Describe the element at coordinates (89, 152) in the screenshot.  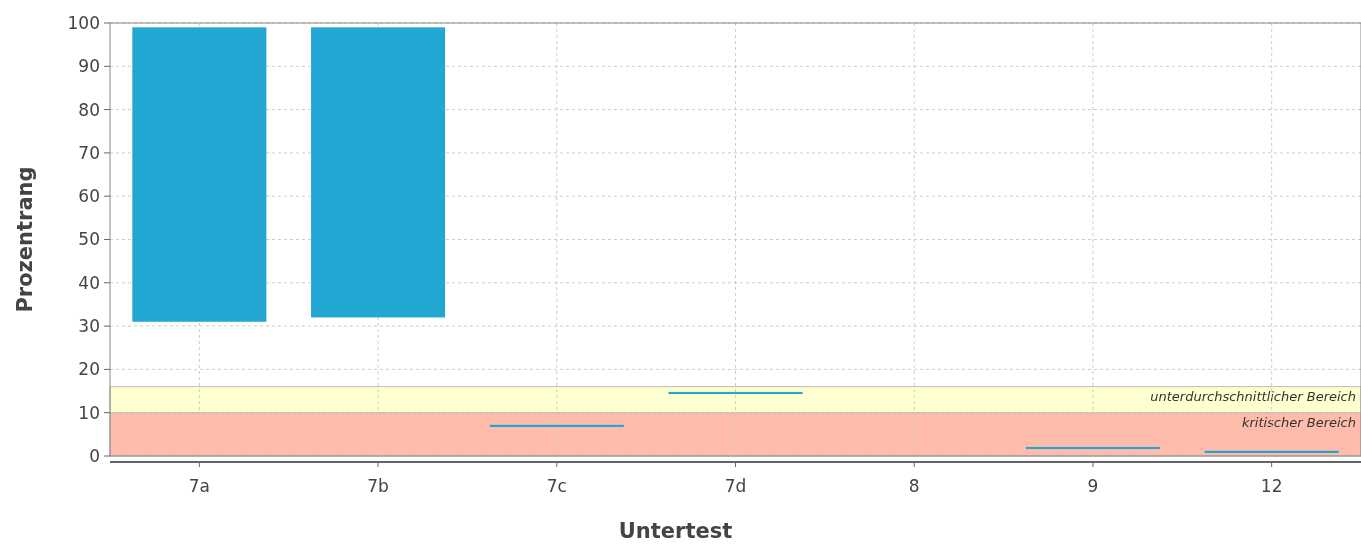
I see `y-tick-label: 70` at that location.